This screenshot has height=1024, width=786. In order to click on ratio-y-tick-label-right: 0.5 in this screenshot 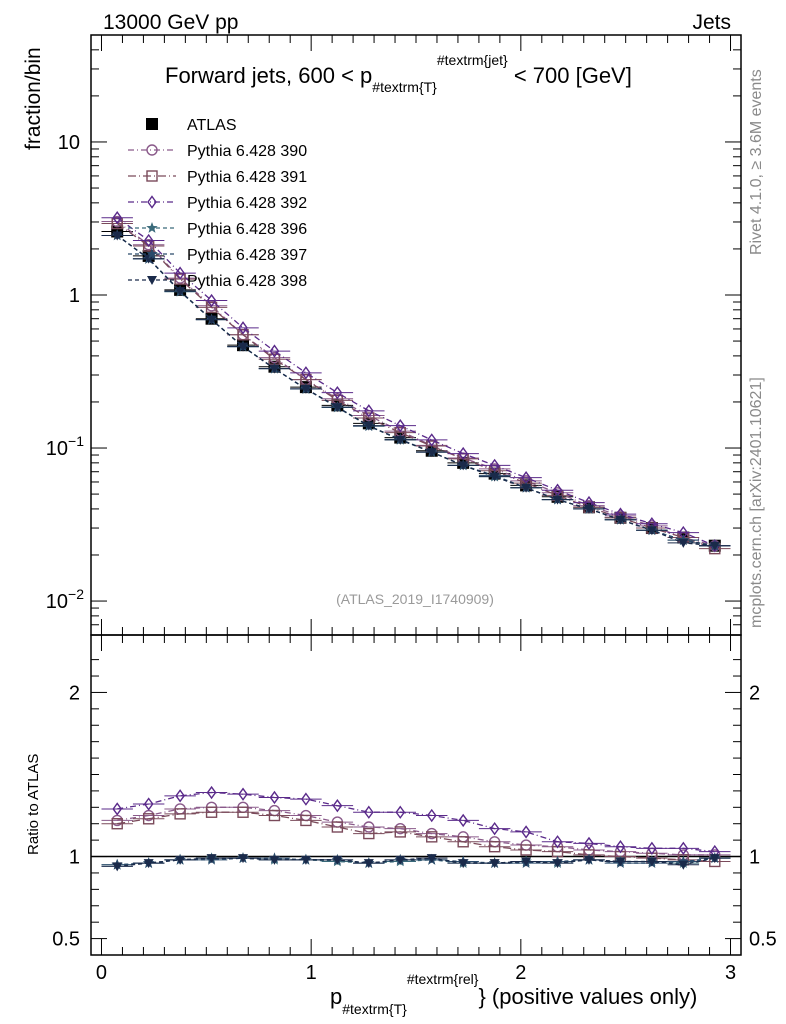, I will do `click(763, 940)`.